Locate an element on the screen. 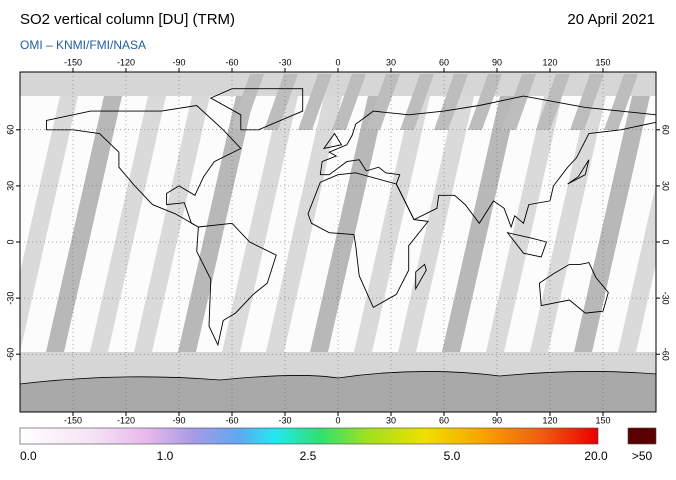 The height and width of the screenshot is (480, 676). antarctica is located at coordinates (338, 391).